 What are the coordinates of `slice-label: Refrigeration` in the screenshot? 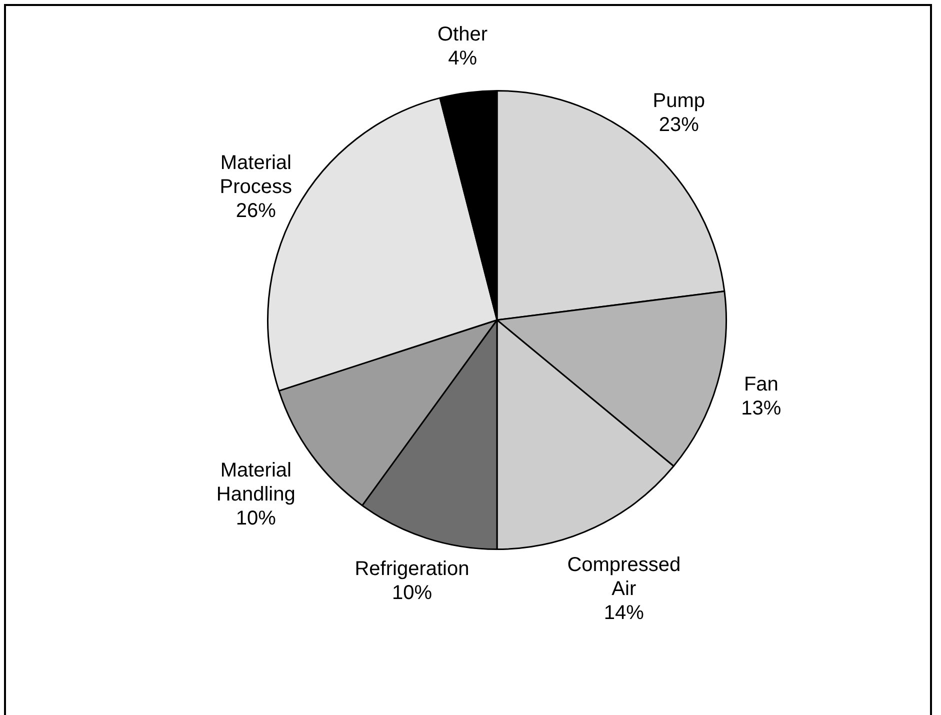 It's located at (412, 569).